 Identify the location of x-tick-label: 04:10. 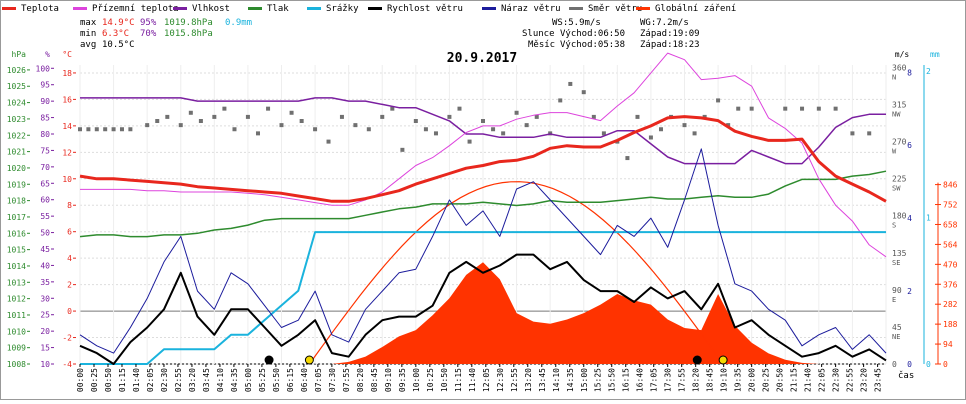
(220, 380).